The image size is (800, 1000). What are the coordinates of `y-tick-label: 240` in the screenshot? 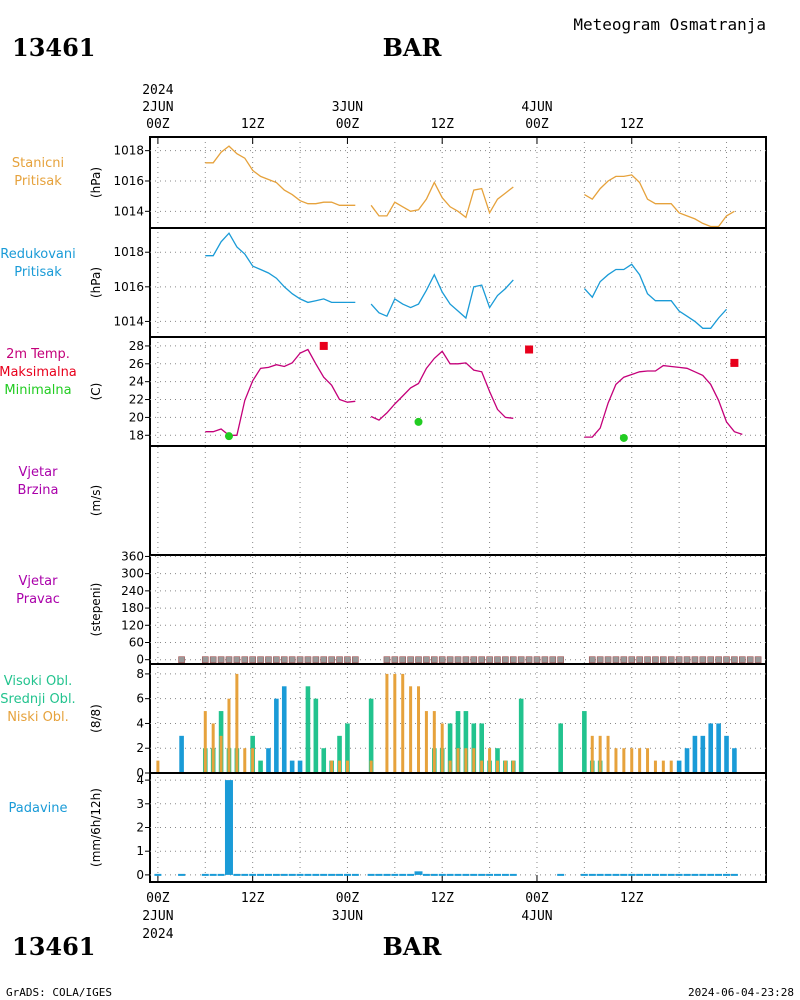 It's located at (132, 591).